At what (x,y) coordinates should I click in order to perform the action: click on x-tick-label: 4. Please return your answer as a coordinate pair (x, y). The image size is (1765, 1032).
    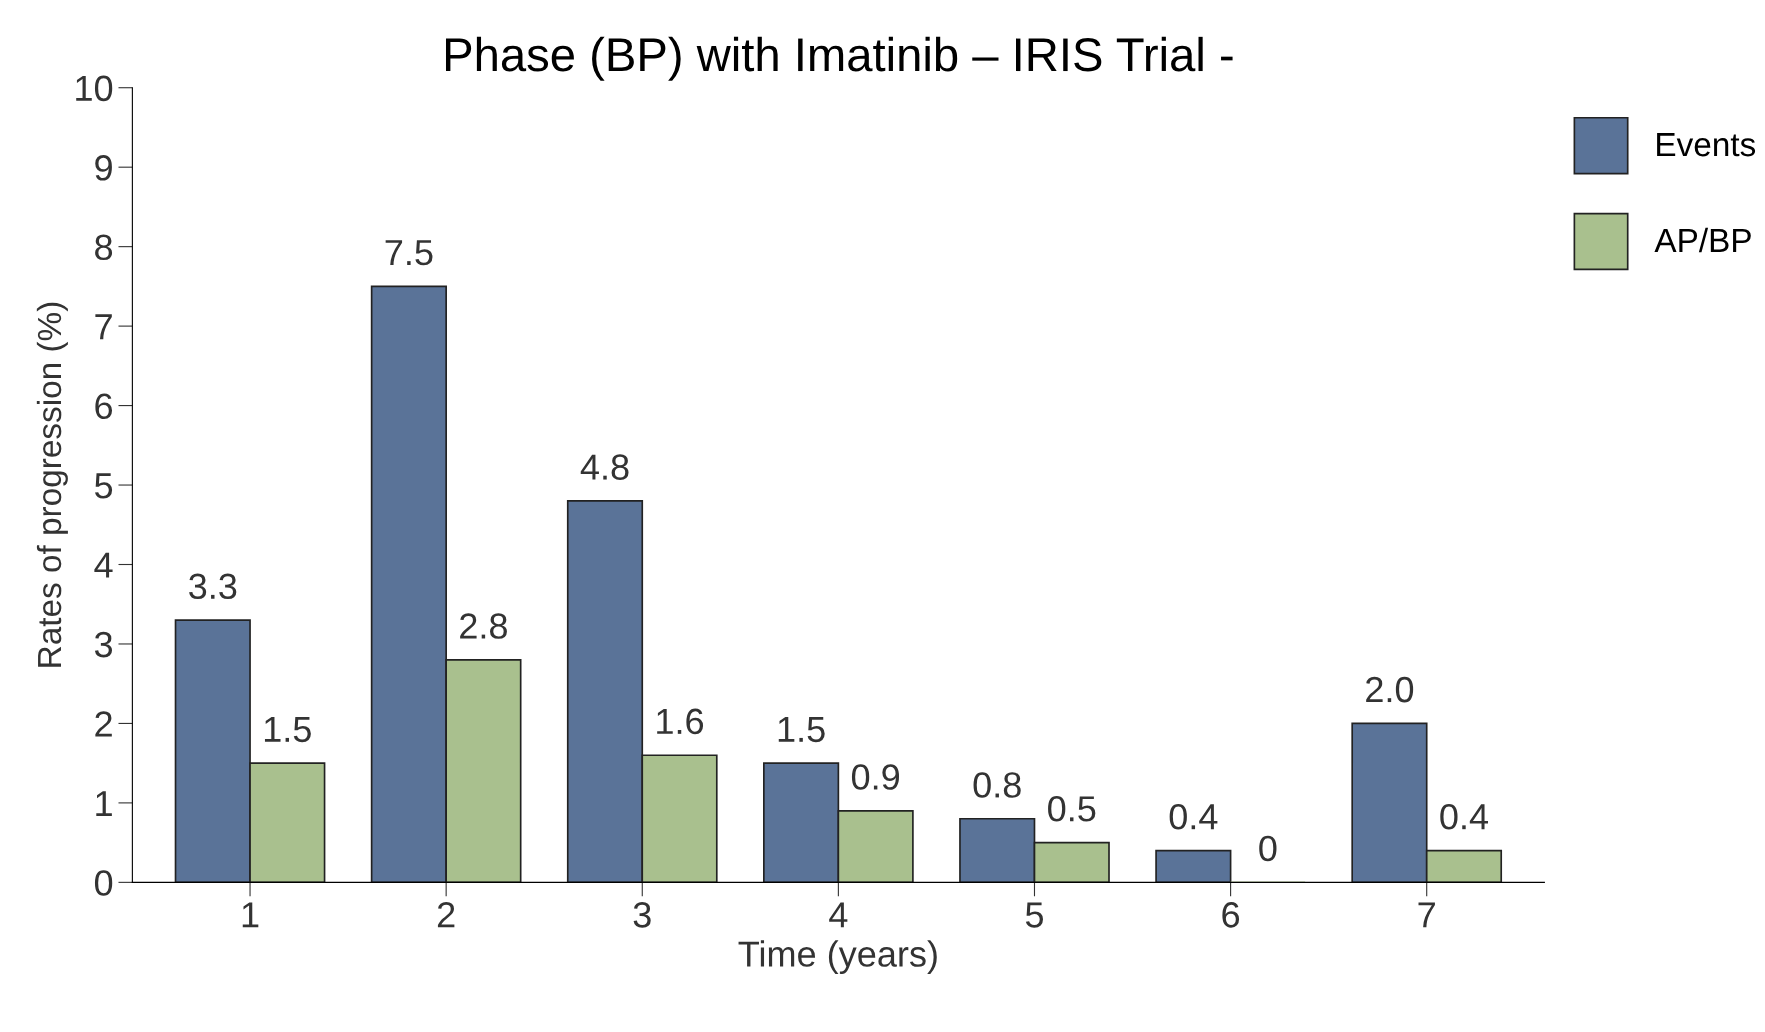
    Looking at the image, I should click on (838, 915).